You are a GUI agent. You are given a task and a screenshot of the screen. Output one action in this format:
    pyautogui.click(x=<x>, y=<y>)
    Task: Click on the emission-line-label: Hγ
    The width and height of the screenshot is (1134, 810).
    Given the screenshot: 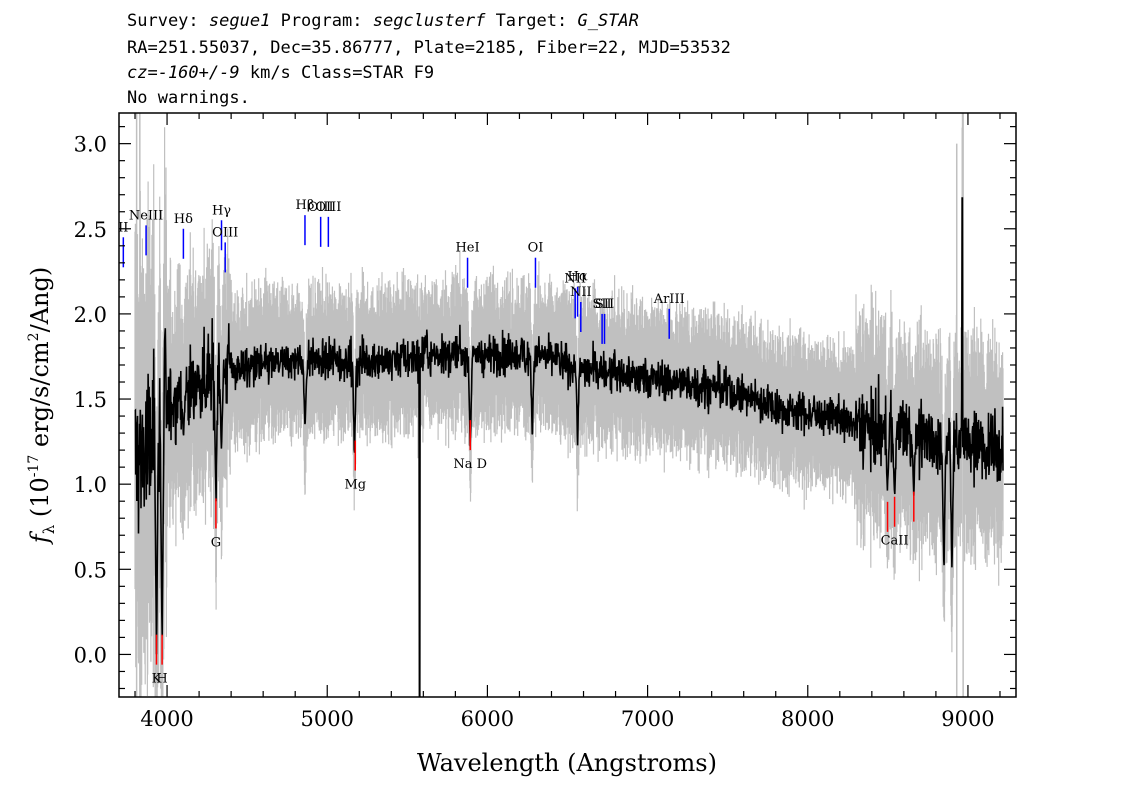 What is the action you would take?
    pyautogui.click(x=221, y=210)
    